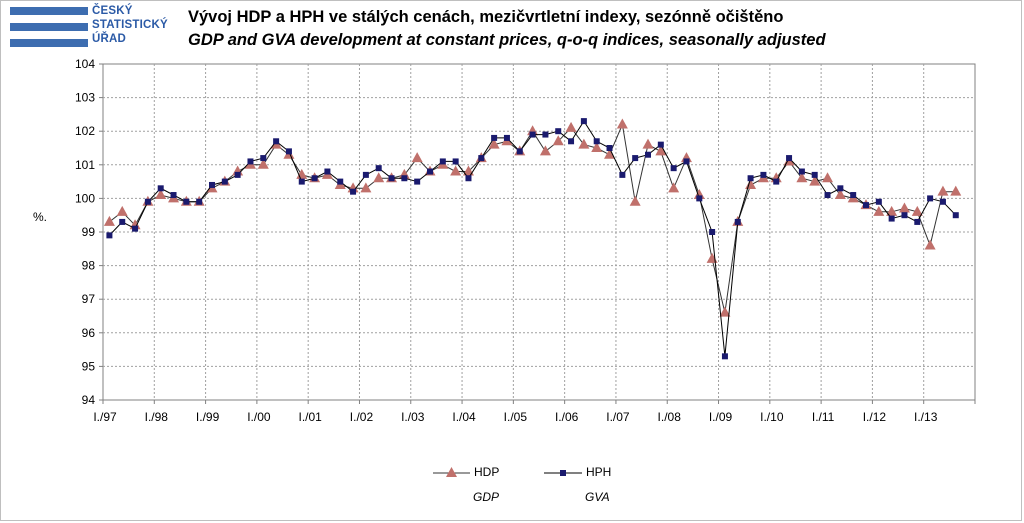  Describe the element at coordinates (85, 64) in the screenshot. I see `y-tick-label: 104` at that location.